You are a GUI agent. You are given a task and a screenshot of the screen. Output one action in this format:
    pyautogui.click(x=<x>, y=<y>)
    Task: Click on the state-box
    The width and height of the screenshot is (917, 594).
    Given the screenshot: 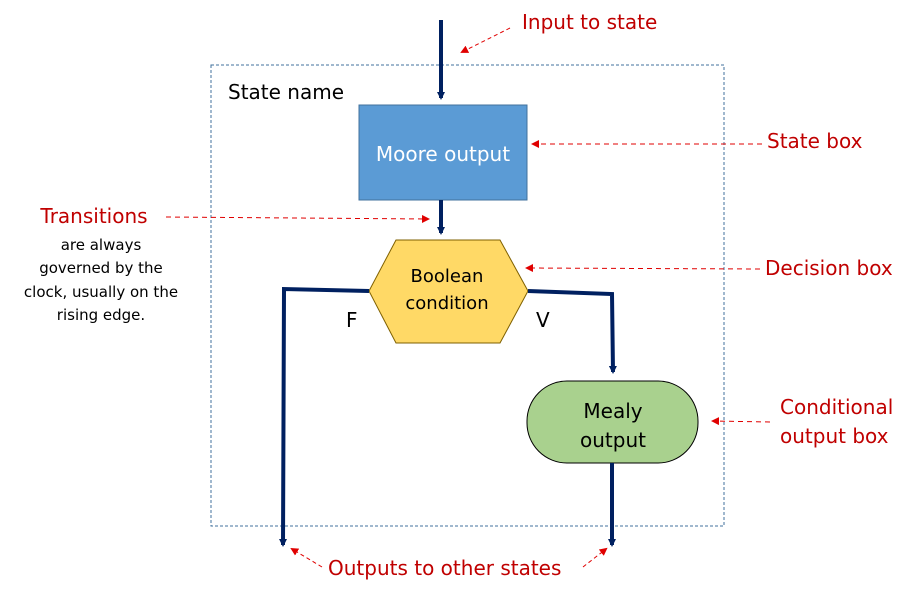 What is the action you would take?
    pyautogui.click(x=443, y=152)
    